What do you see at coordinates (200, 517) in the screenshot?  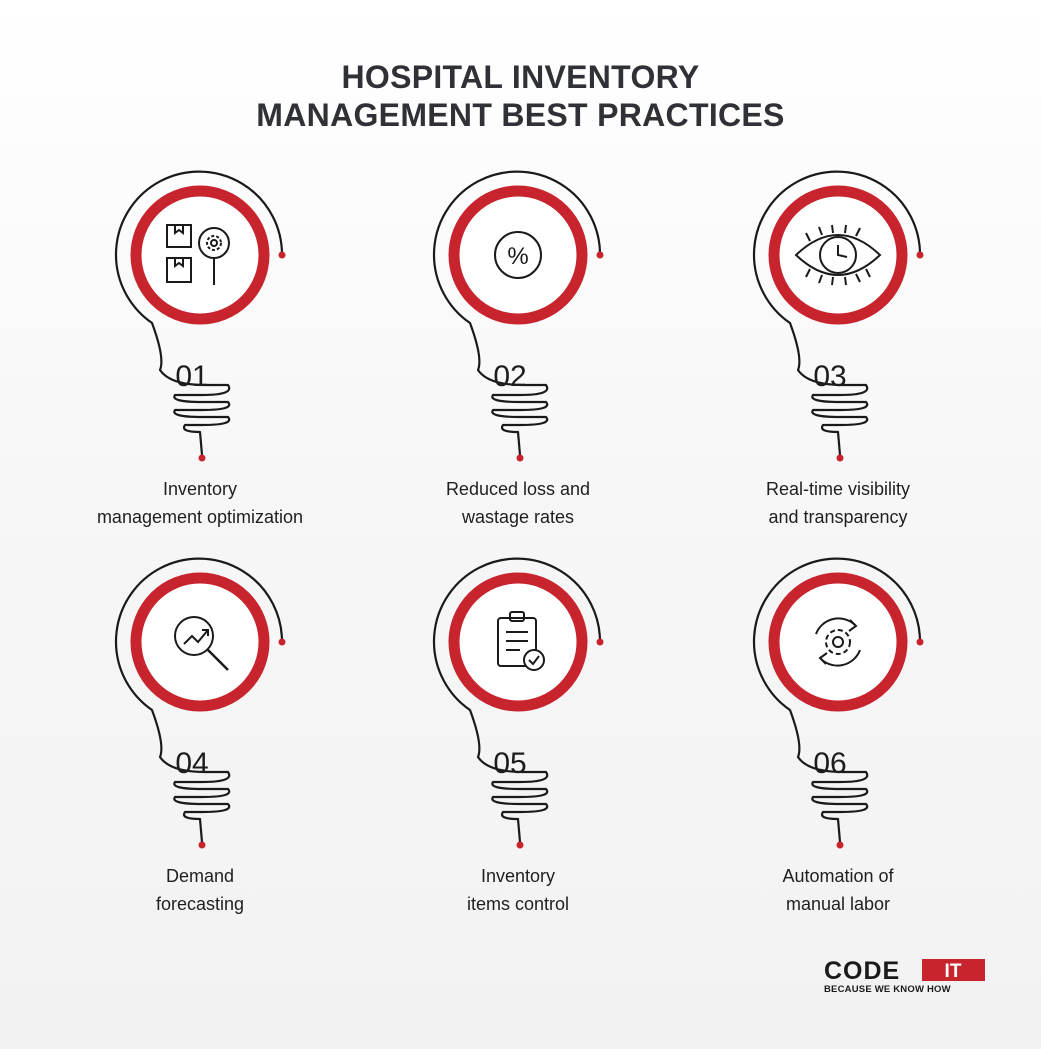 I see `caption-line-2: management optimization` at bounding box center [200, 517].